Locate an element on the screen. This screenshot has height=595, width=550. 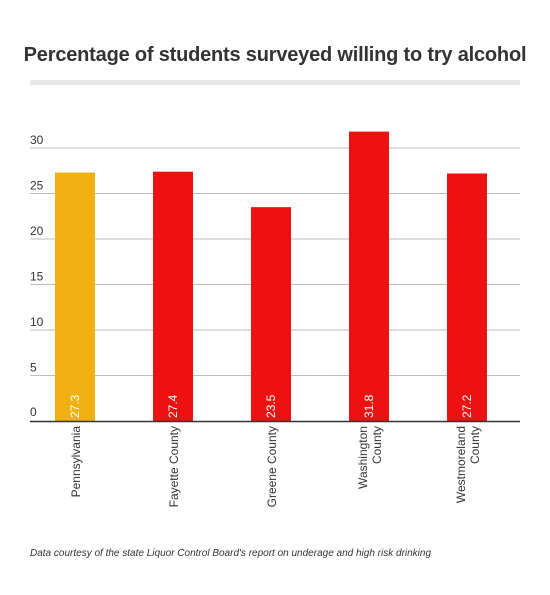
y-tick-label: 15 is located at coordinates (37, 277).